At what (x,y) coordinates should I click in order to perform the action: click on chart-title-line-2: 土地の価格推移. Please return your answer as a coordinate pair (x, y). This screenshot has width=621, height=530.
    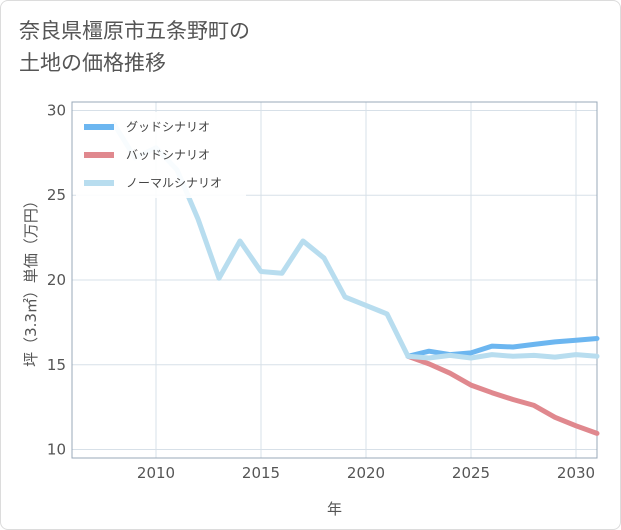
    Looking at the image, I should click on (92, 63).